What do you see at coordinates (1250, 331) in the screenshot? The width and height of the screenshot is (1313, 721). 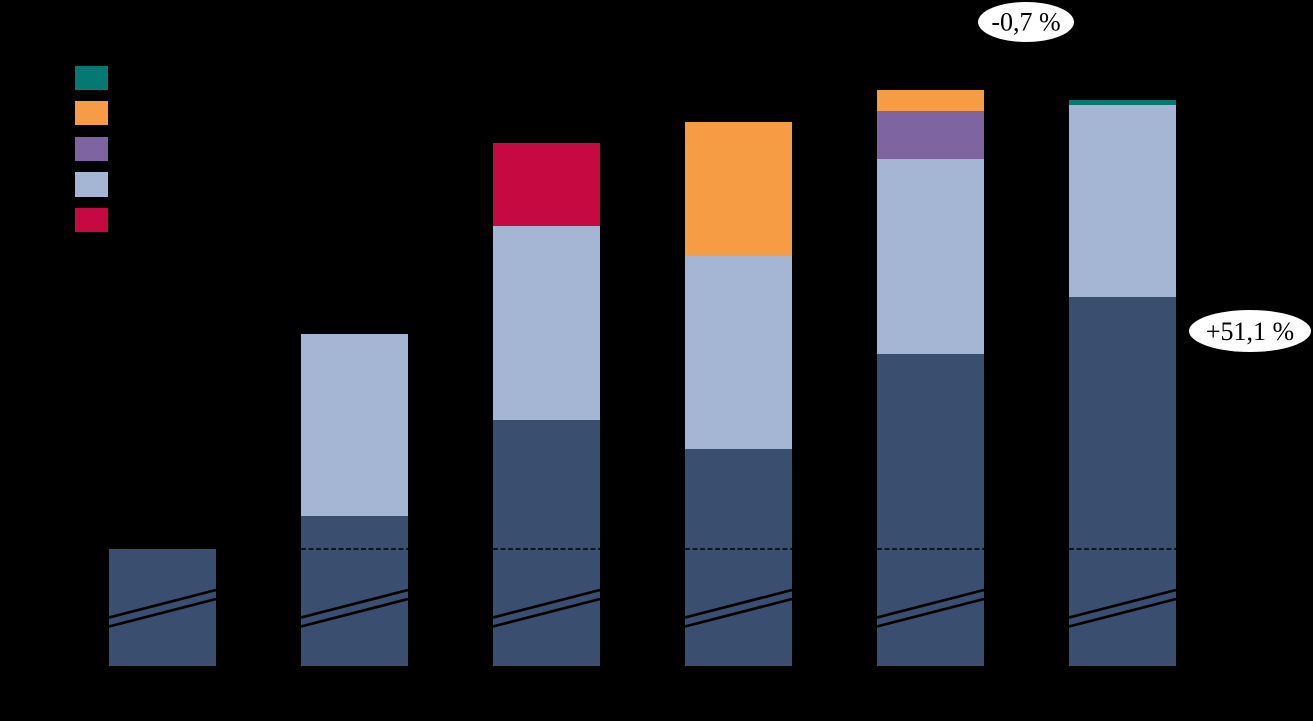 I see `svg-text: +51,1 %` at bounding box center [1250, 331].